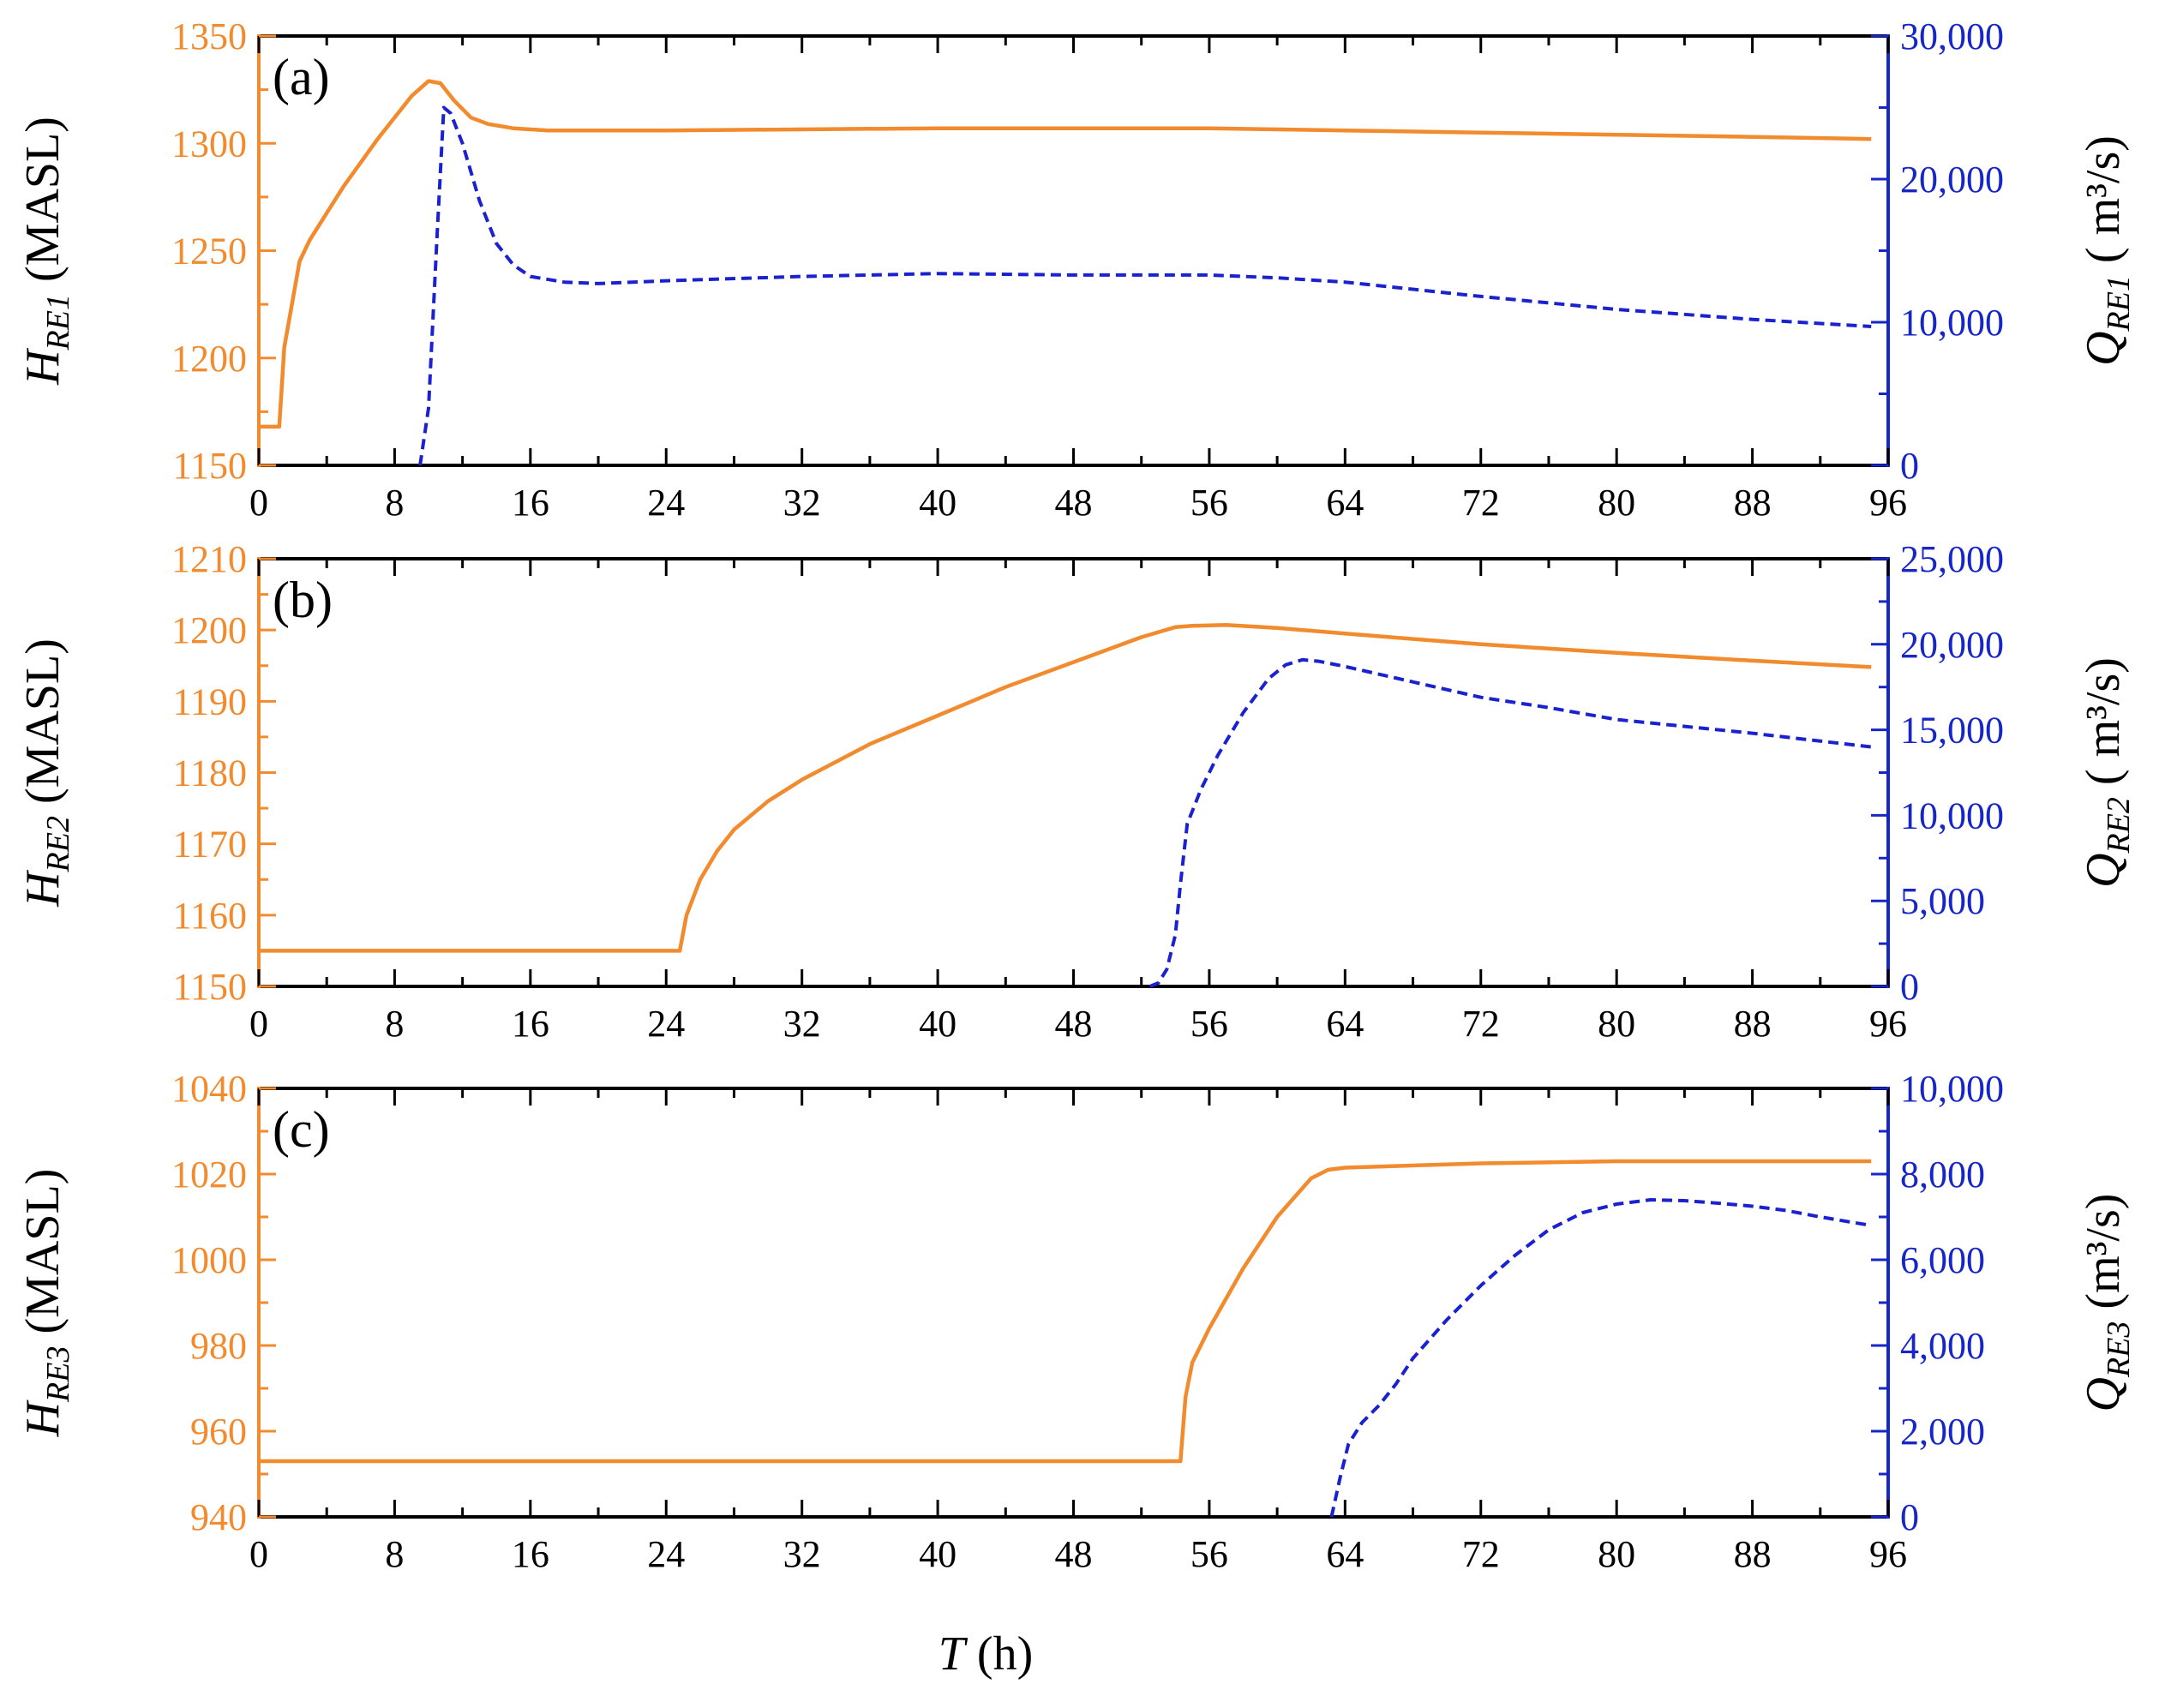 This screenshot has height=1708, width=2159. What do you see at coordinates (219, 1432) in the screenshot?
I see `left-tick-label: 960` at bounding box center [219, 1432].